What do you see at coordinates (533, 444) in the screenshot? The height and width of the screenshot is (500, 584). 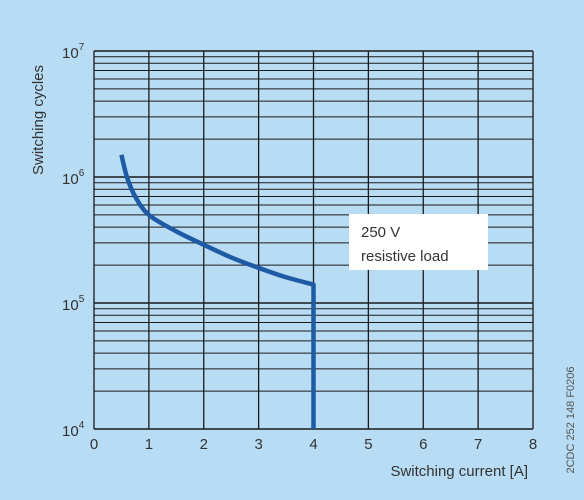 I see `x-tick-label: 8` at bounding box center [533, 444].